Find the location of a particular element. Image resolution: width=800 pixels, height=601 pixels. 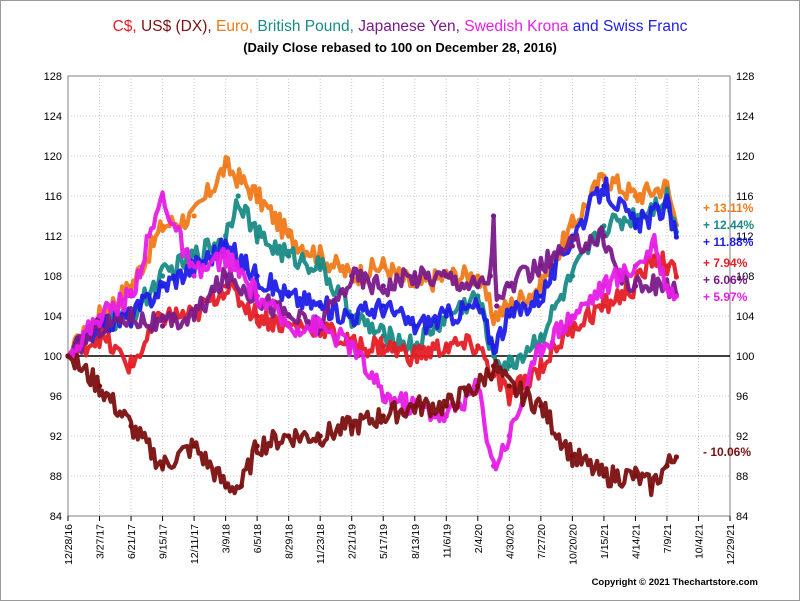

x-tick-label: 6/21/17 is located at coordinates (132, 541).